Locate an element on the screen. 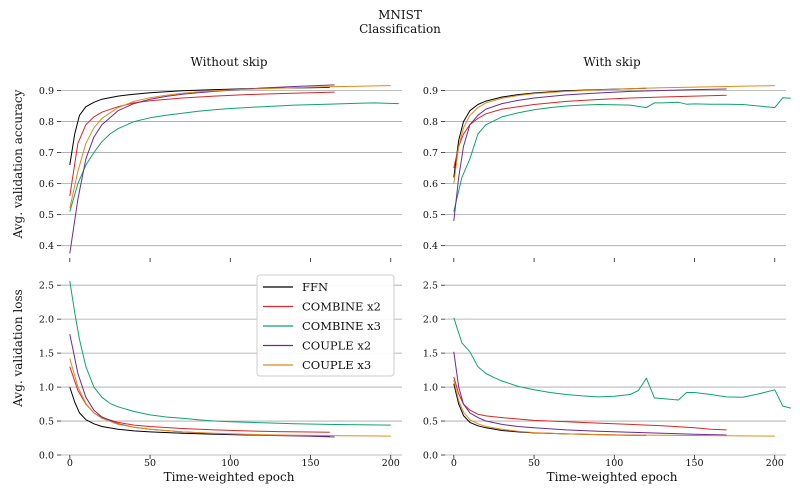 Image resolution: width=800 pixels, height=500 pixels. legend-label-combine-x3: COMBINE x3 is located at coordinates (341, 326).